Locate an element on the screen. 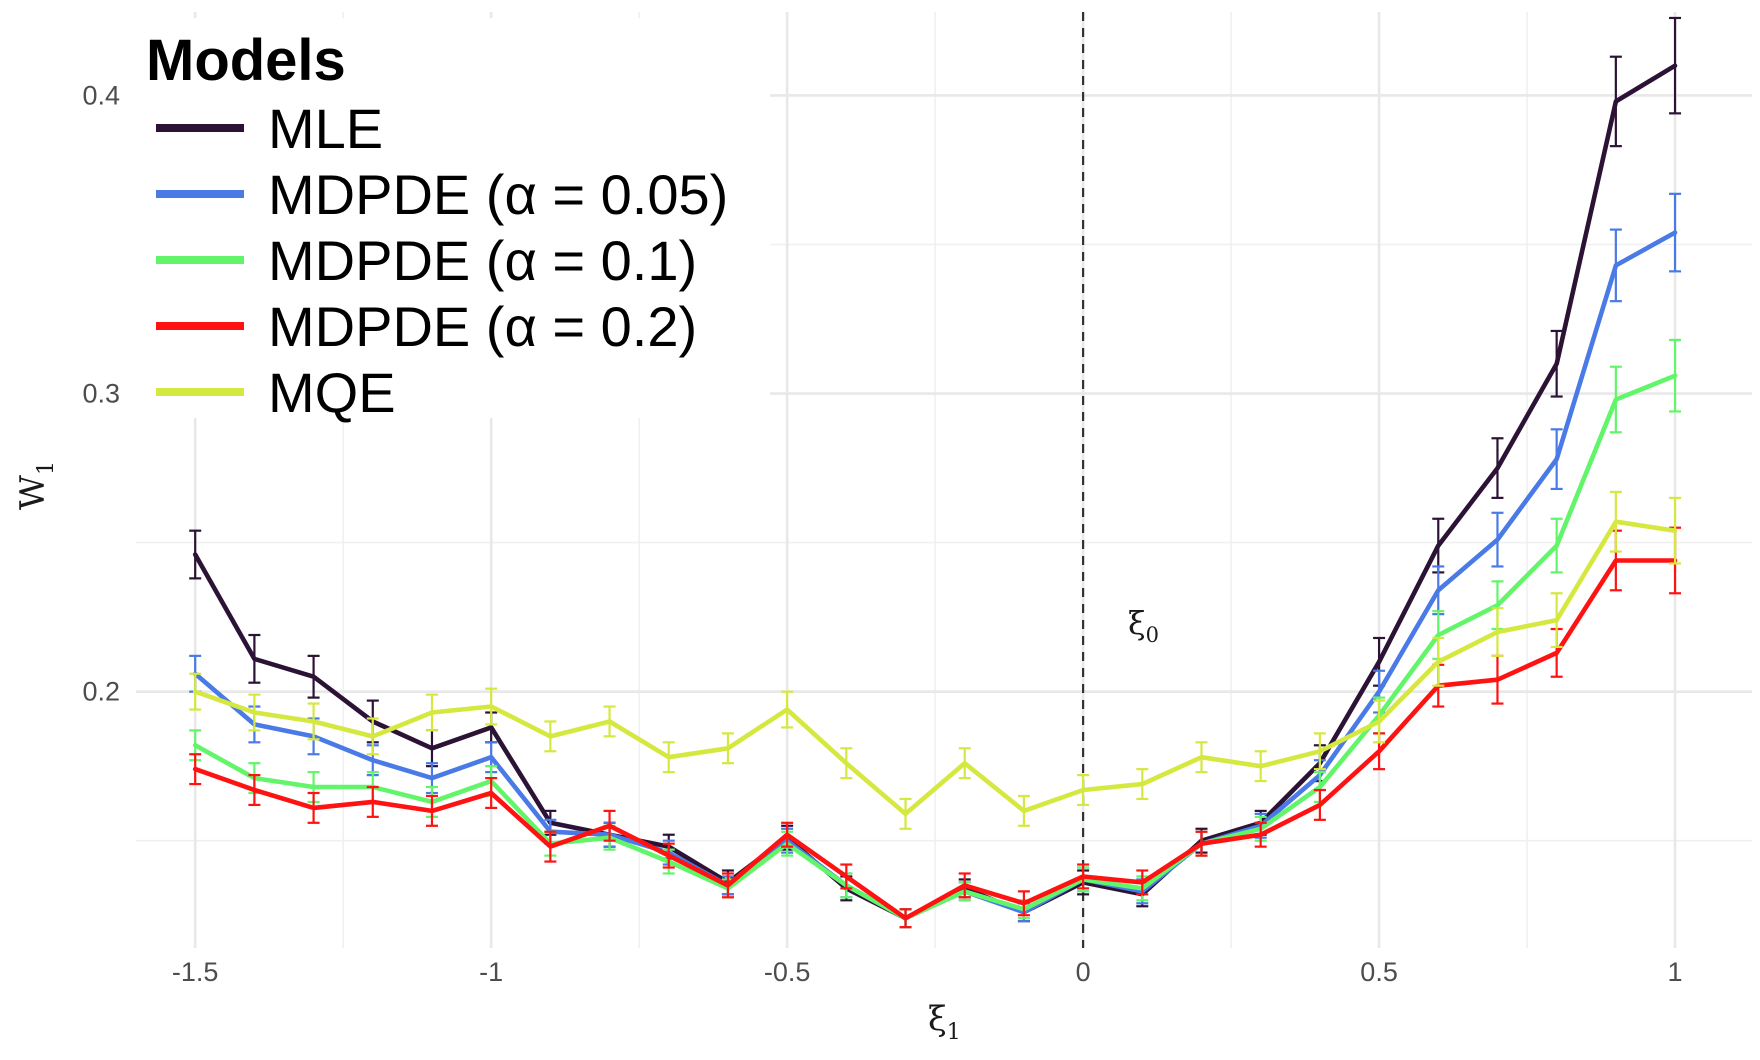  legend-label: MLE is located at coordinates (325, 128).